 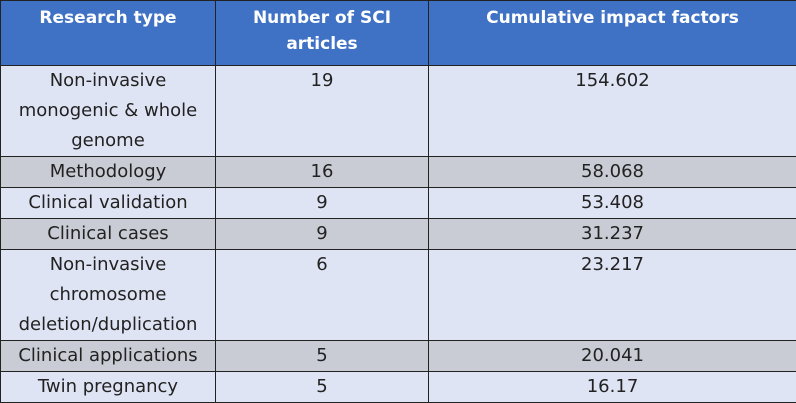 What do you see at coordinates (612, 172) in the screenshot?
I see `value-cell: 58.068` at bounding box center [612, 172].